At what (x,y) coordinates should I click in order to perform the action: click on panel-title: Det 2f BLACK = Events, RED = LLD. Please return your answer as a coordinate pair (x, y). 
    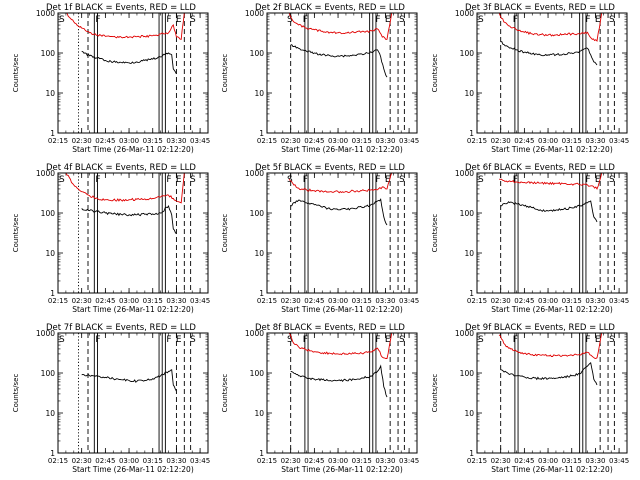
    Looking at the image, I should click on (330, 8).